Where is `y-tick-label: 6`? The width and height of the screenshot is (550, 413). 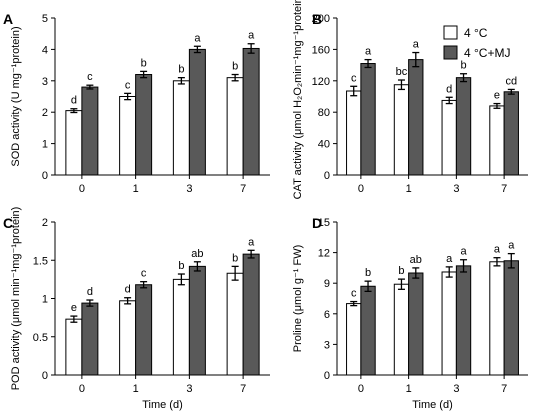
y-tick-label: 6 is located at coordinates (327, 315).